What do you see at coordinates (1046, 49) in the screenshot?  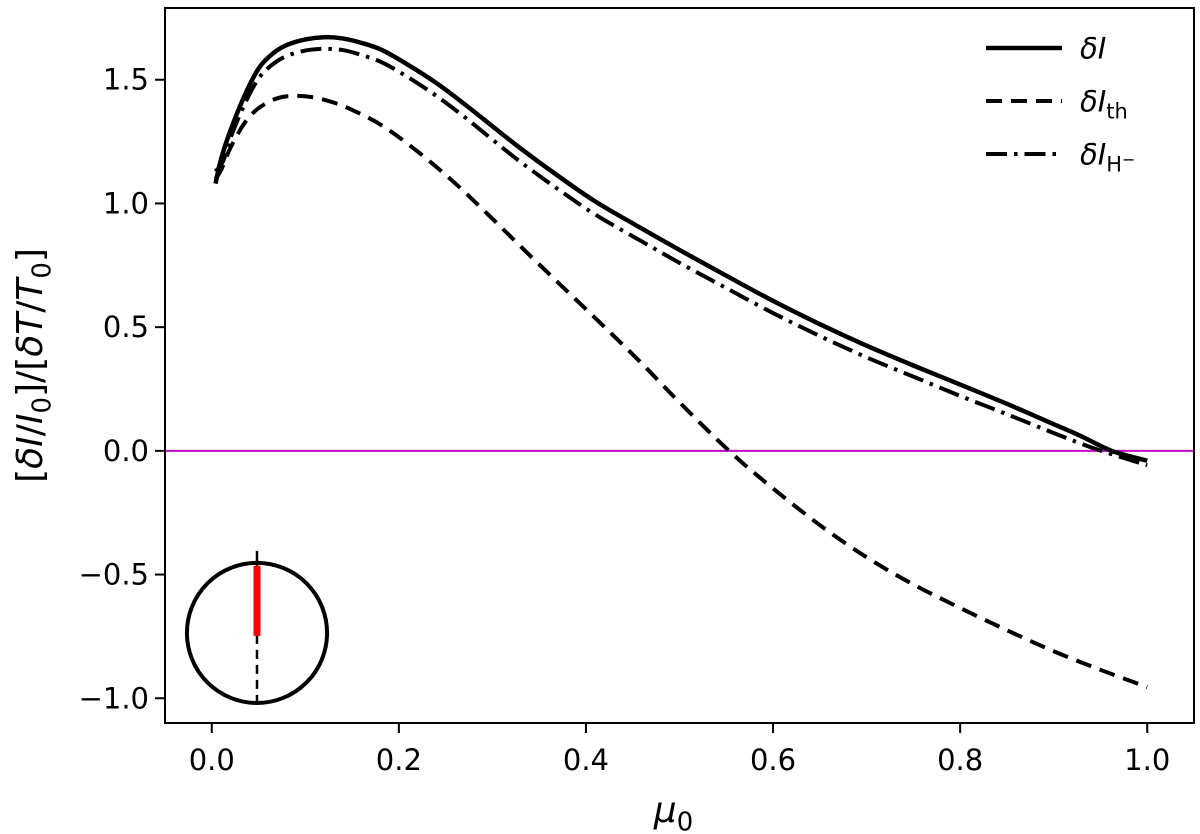 I see `legend-item-delta-i: δI` at bounding box center [1046, 49].